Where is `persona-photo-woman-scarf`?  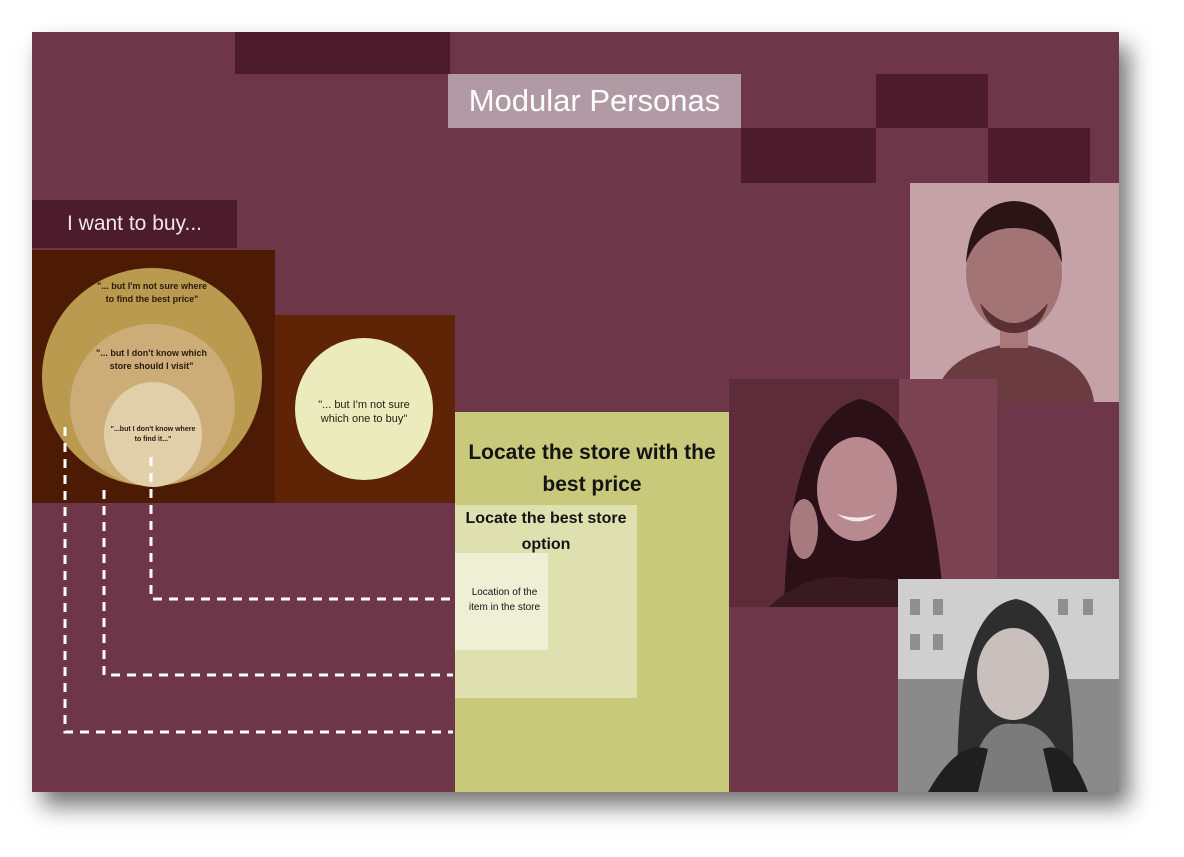 persona-photo-woman-scarf is located at coordinates (1008, 685).